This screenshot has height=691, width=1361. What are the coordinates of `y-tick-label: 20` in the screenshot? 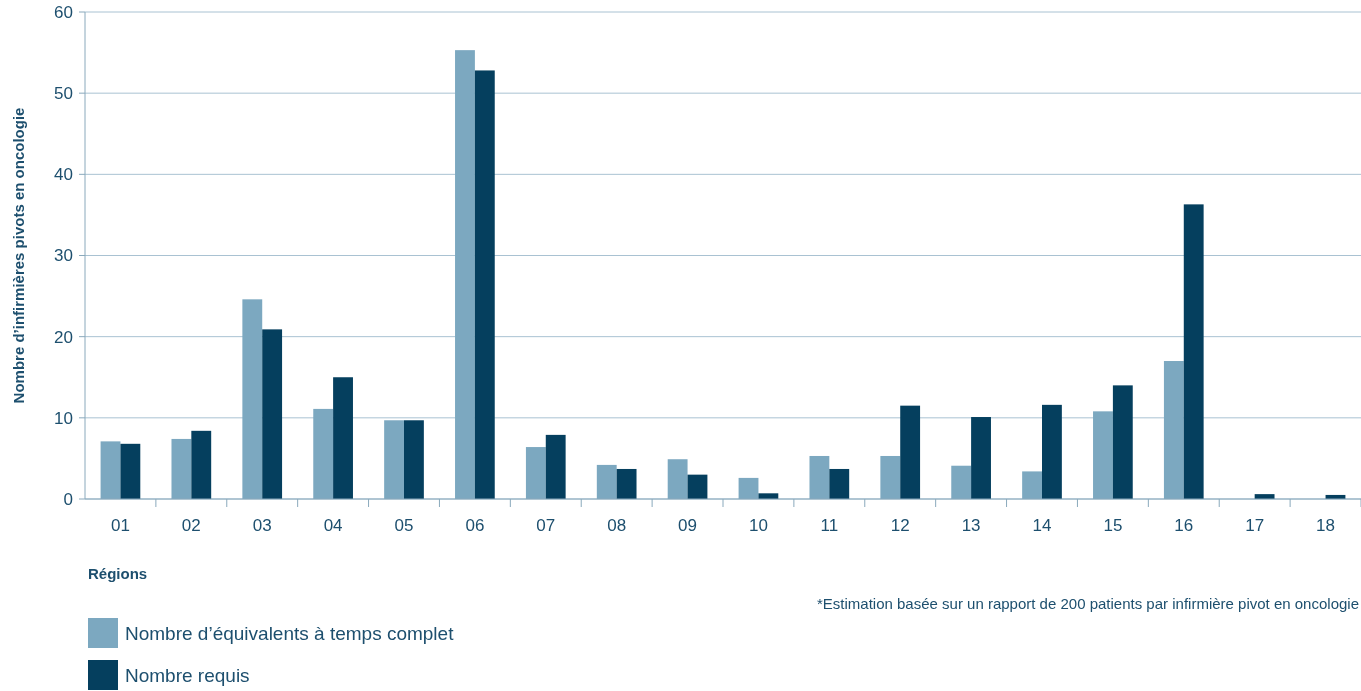 It's located at (63, 337).